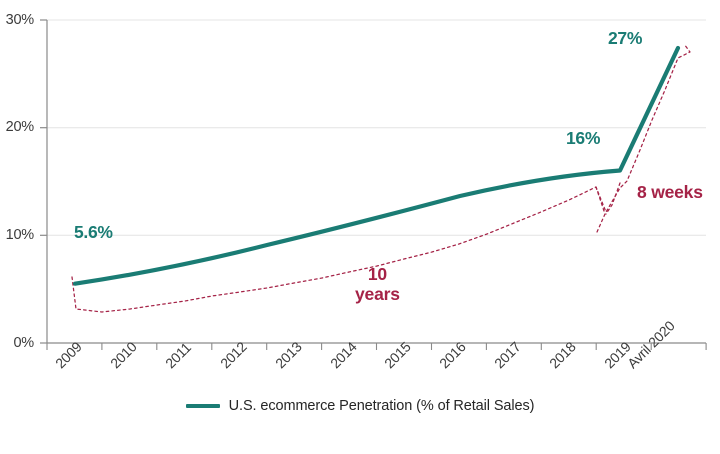 This screenshot has width=720, height=454. What do you see at coordinates (20, 127) in the screenshot?
I see `ytick-label-20: 20%` at bounding box center [20, 127].